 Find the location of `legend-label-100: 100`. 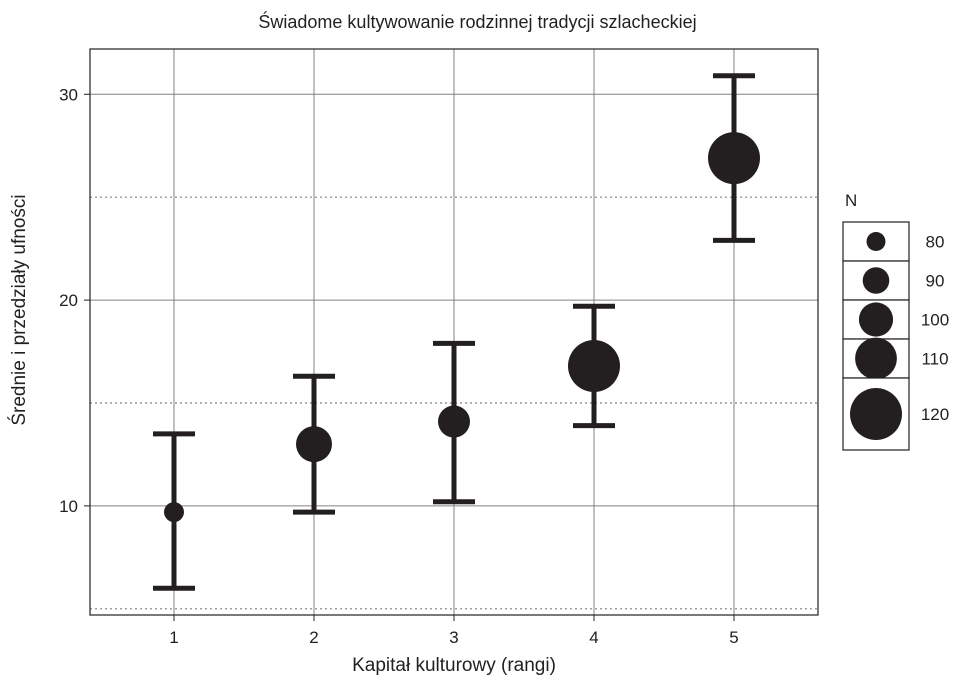

legend-label-100: 100 is located at coordinates (935, 320).